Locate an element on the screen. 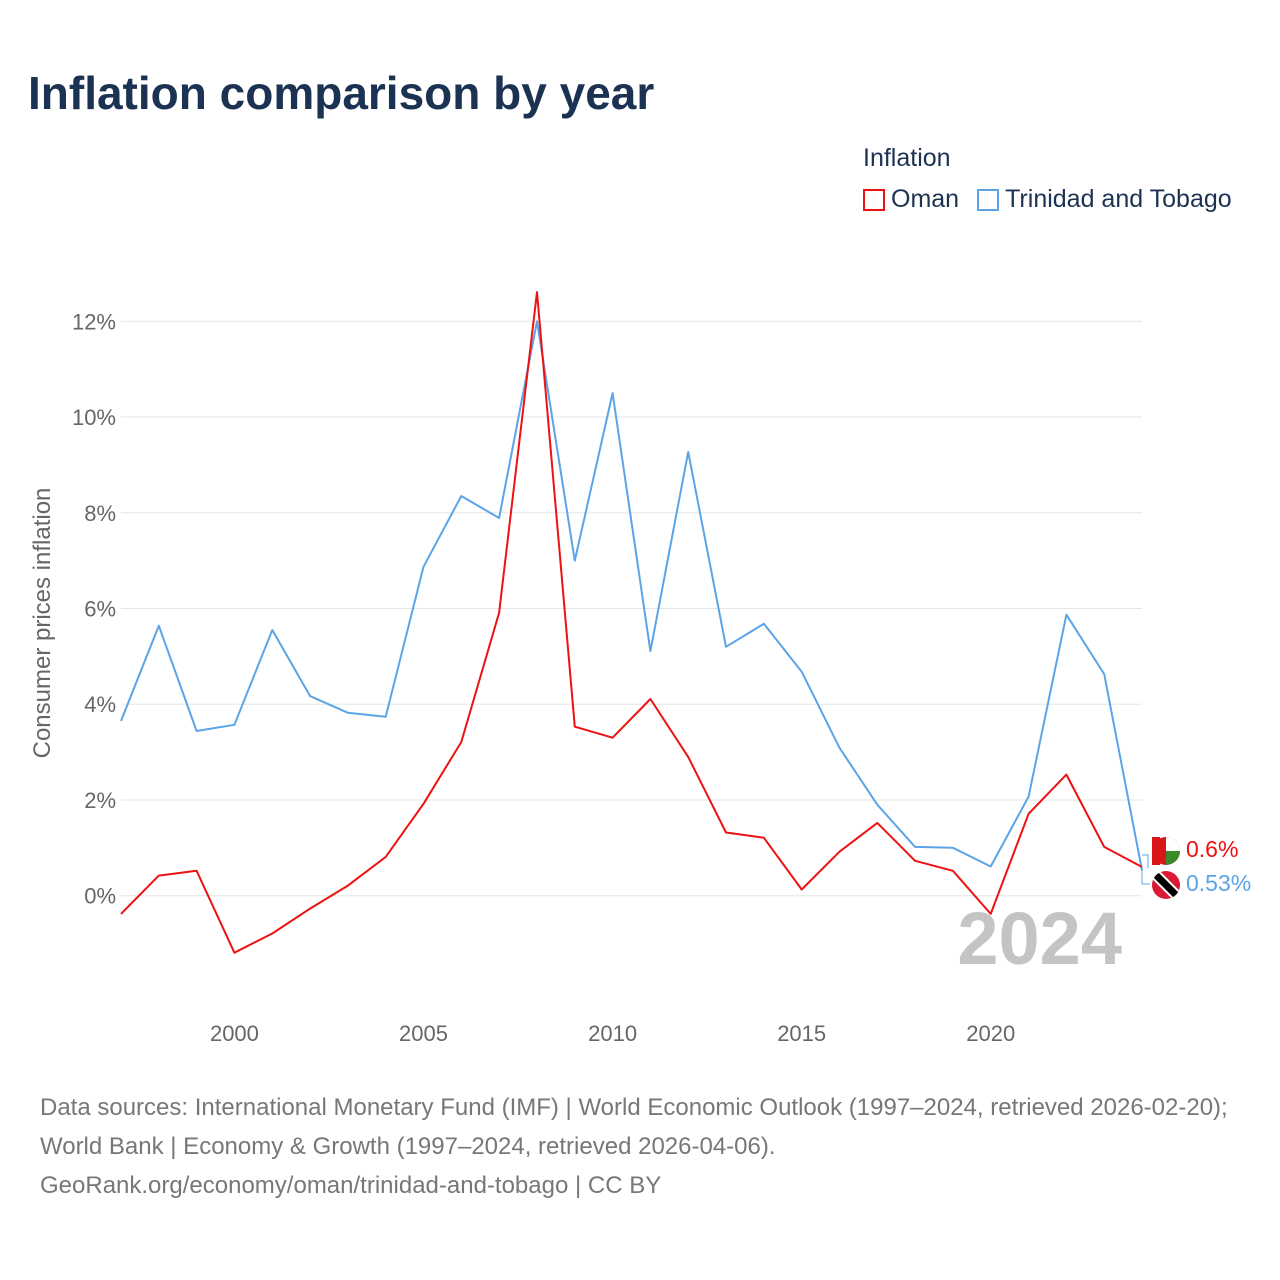 The height and width of the screenshot is (1280, 1280). x-tick-label: 2020 is located at coordinates (990, 1033).